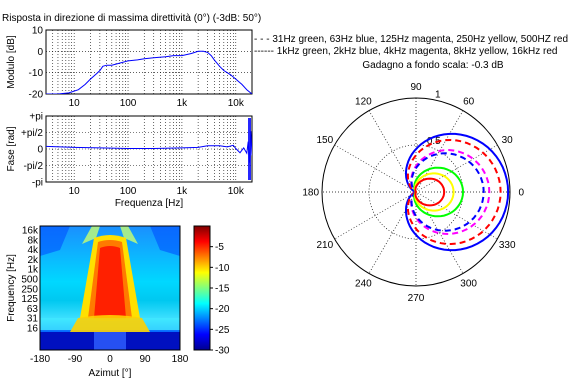  Describe the element at coordinates (33, 260) in the screenshot. I see `heatmap-ytick-label: 2k` at that location.